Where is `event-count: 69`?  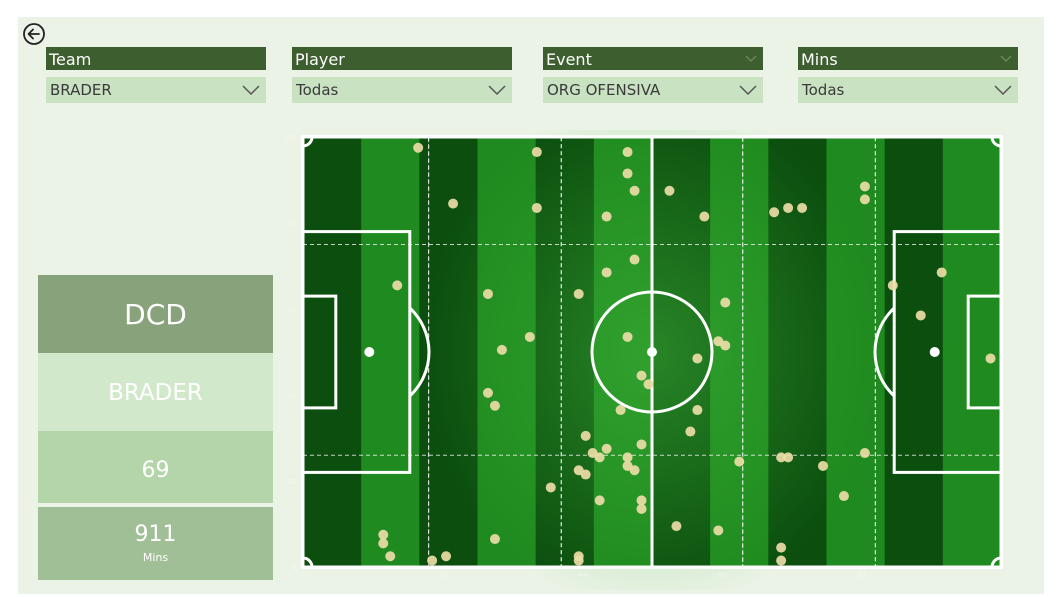
event-count: 69 is located at coordinates (155, 470).